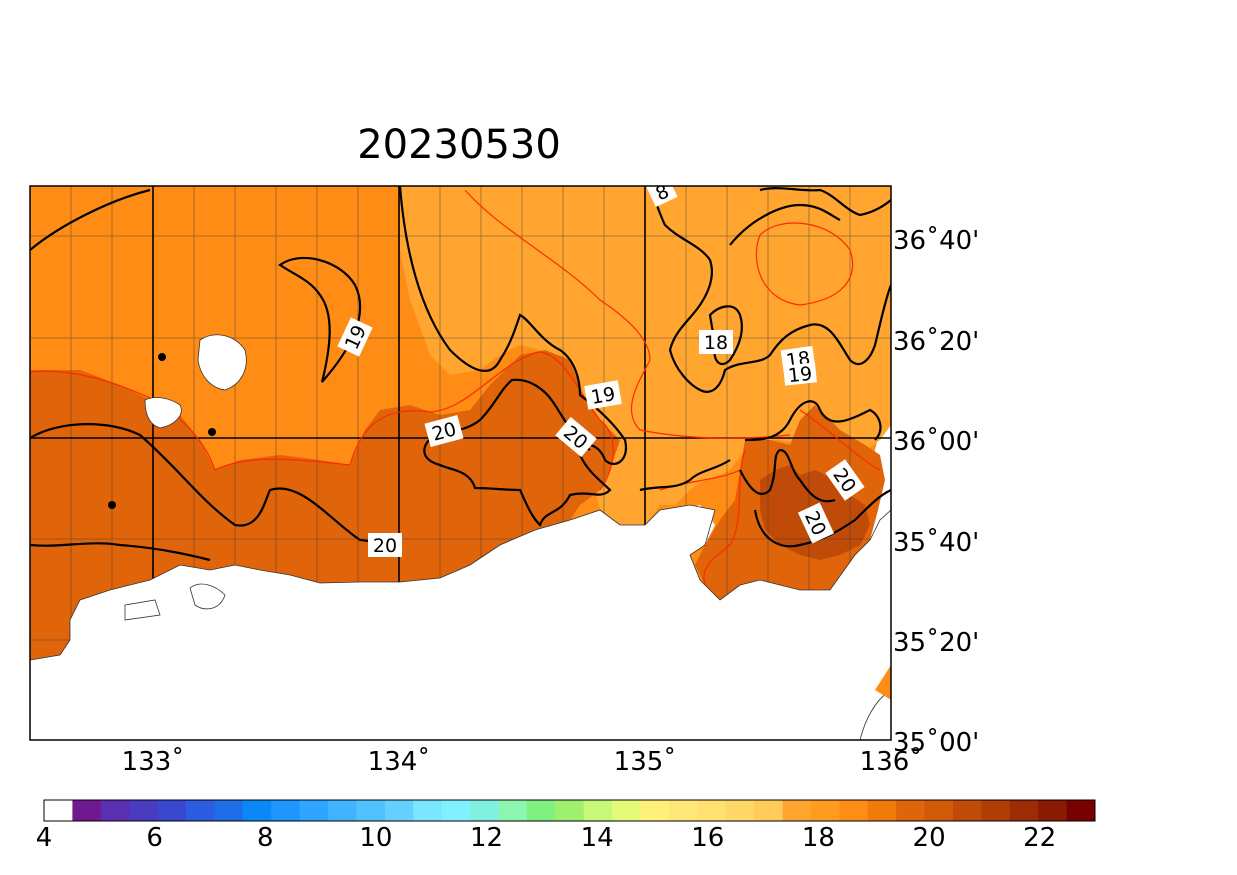 The width and height of the screenshot is (1237, 875). Describe the element at coordinates (891, 762) in the screenshot. I see `lon-tick-label: 136˚` at that location.